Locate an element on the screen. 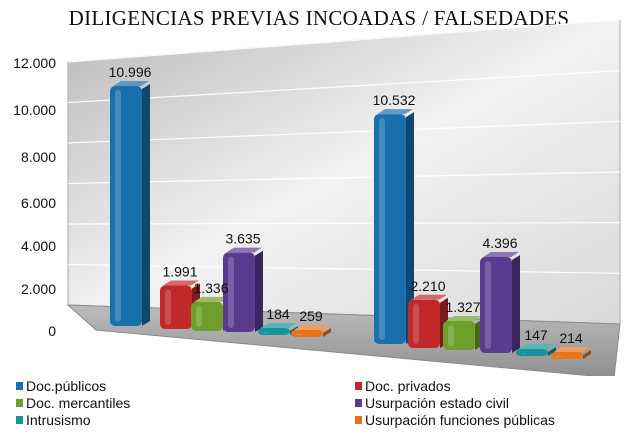  data-label: 214 is located at coordinates (571, 338).